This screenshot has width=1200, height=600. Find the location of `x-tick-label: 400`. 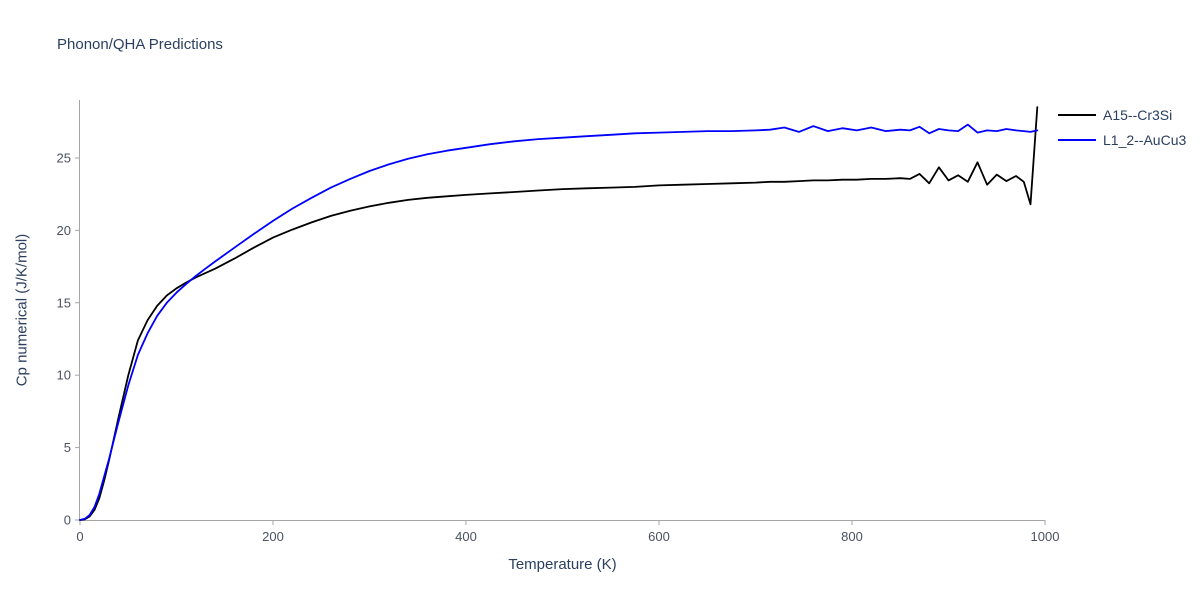

x-tick-label: 400 is located at coordinates (466, 536).